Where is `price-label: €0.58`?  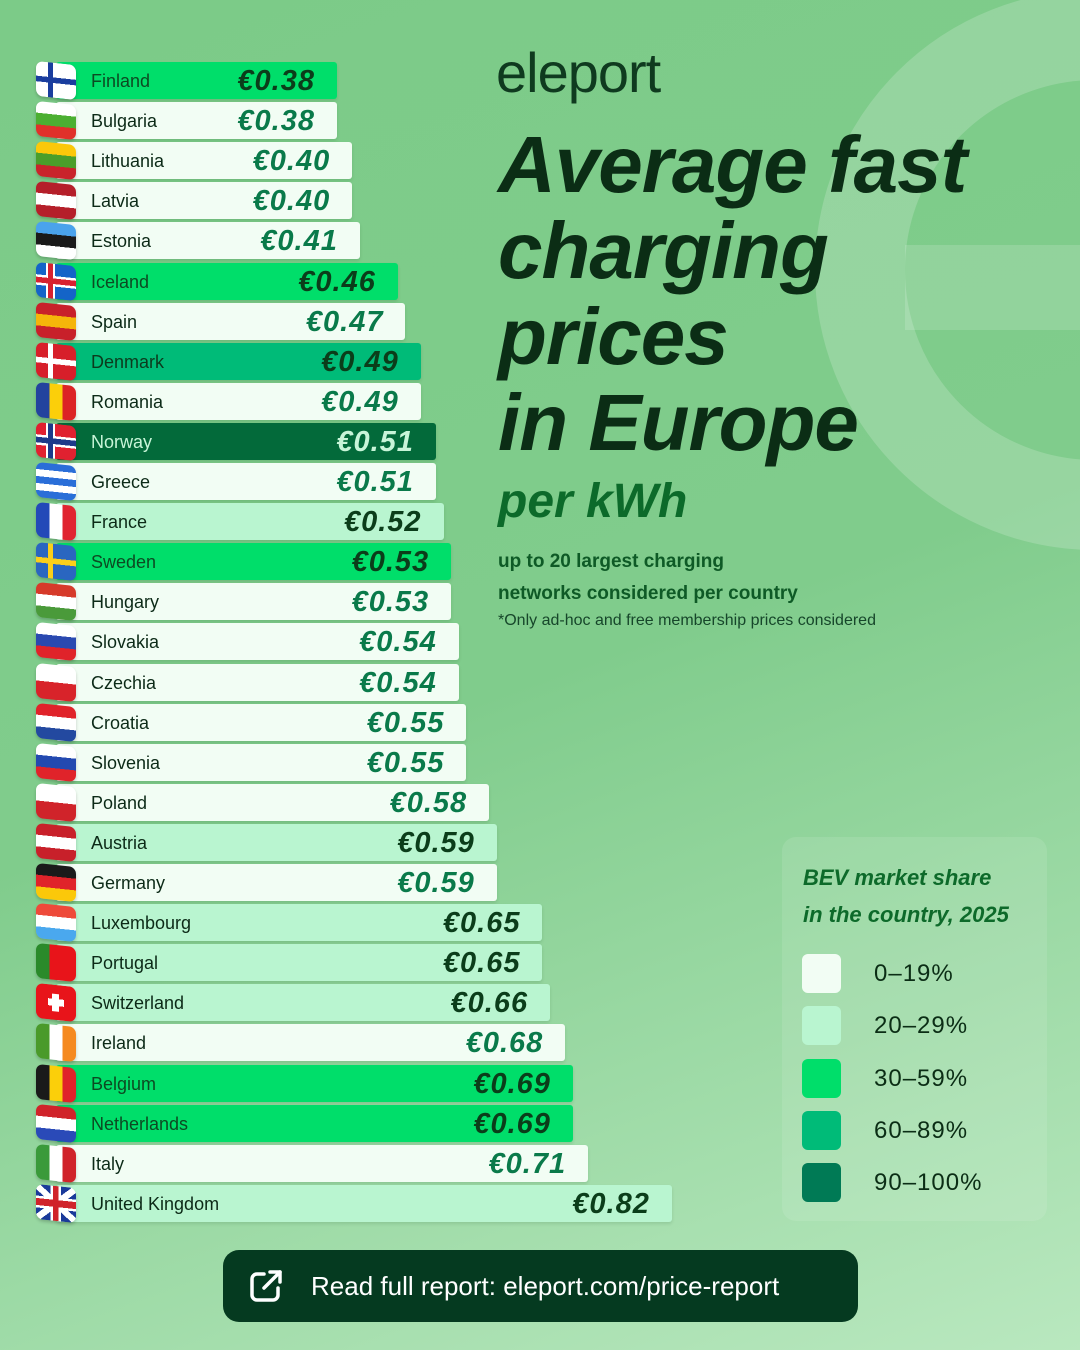
price-label: €0.58 is located at coordinates (428, 802).